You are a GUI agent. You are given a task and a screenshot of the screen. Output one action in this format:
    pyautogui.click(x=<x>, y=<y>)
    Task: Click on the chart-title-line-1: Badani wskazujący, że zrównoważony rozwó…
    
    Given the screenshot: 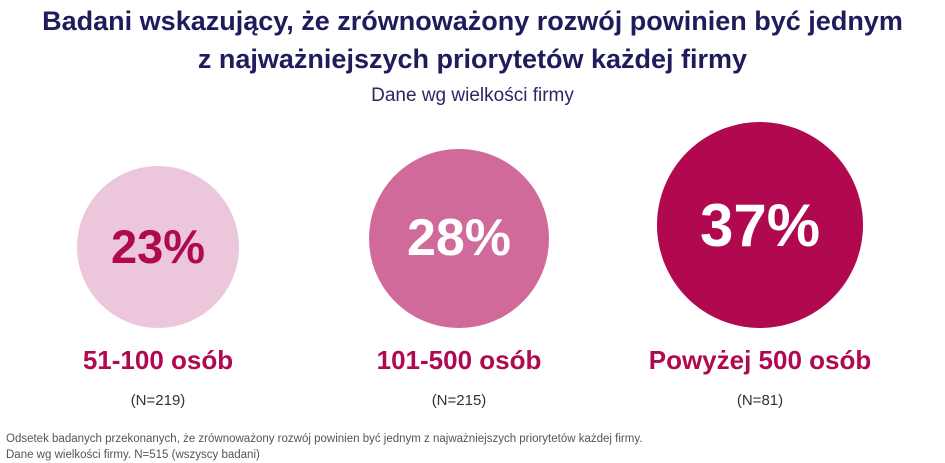 What is the action you would take?
    pyautogui.click(x=472, y=21)
    